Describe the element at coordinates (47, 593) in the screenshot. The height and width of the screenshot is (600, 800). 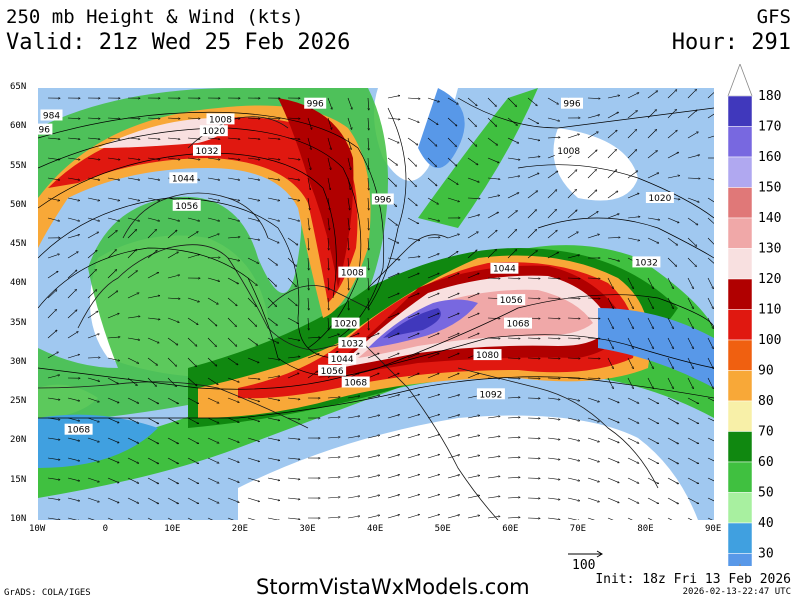
I see `grads-credit: GrADS: COLA/IGES` at that location.